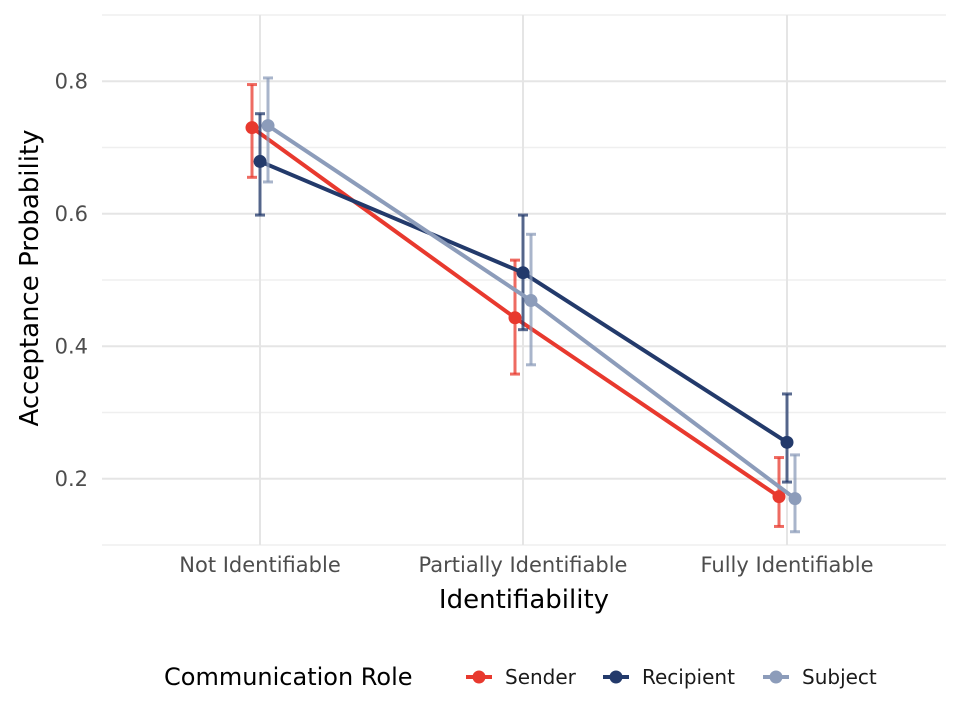 The image size is (960, 720). I want to click on legend-item-subject: Subject, so click(820, 677).